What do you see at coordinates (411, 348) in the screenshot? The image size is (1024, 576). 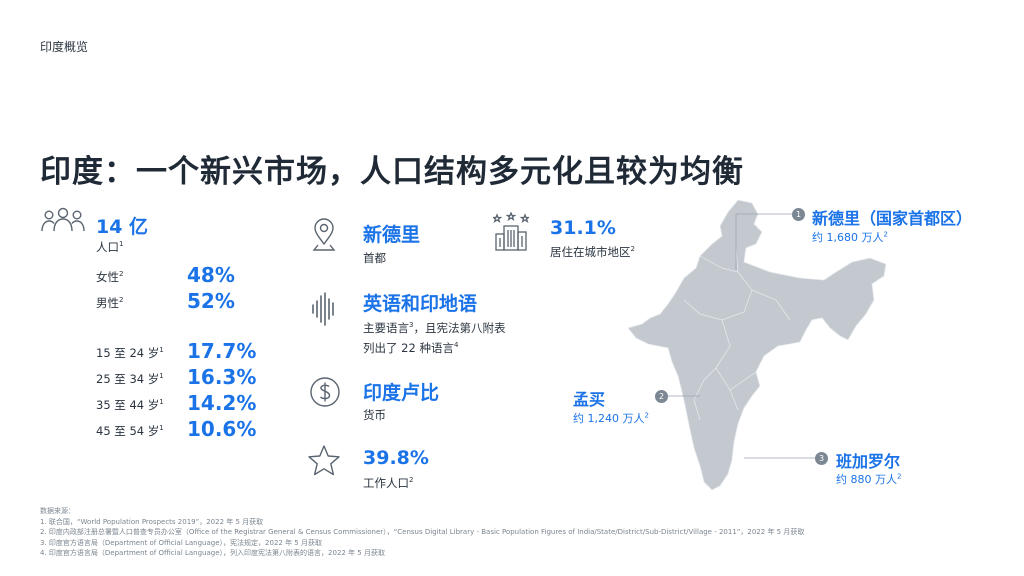 I see `language-line2: 列出了 22 种语言4` at bounding box center [411, 348].